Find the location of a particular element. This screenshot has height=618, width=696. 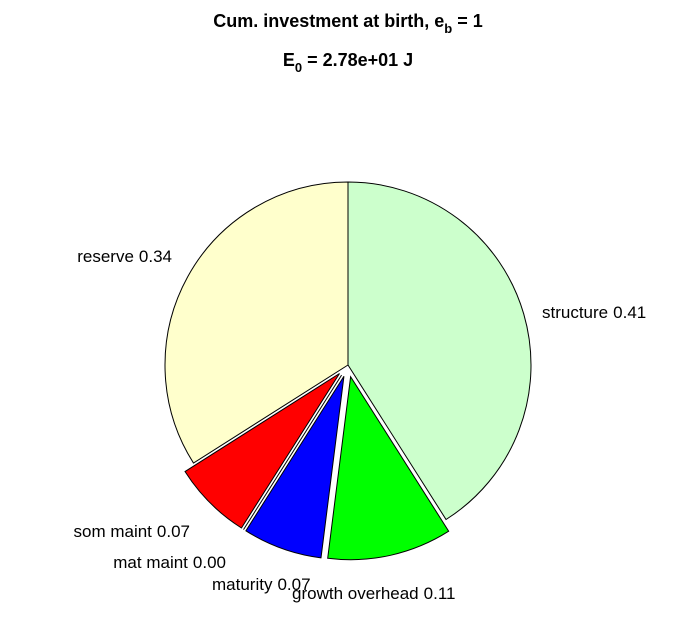

slice-label: mat maint 0.00 is located at coordinates (169, 562).